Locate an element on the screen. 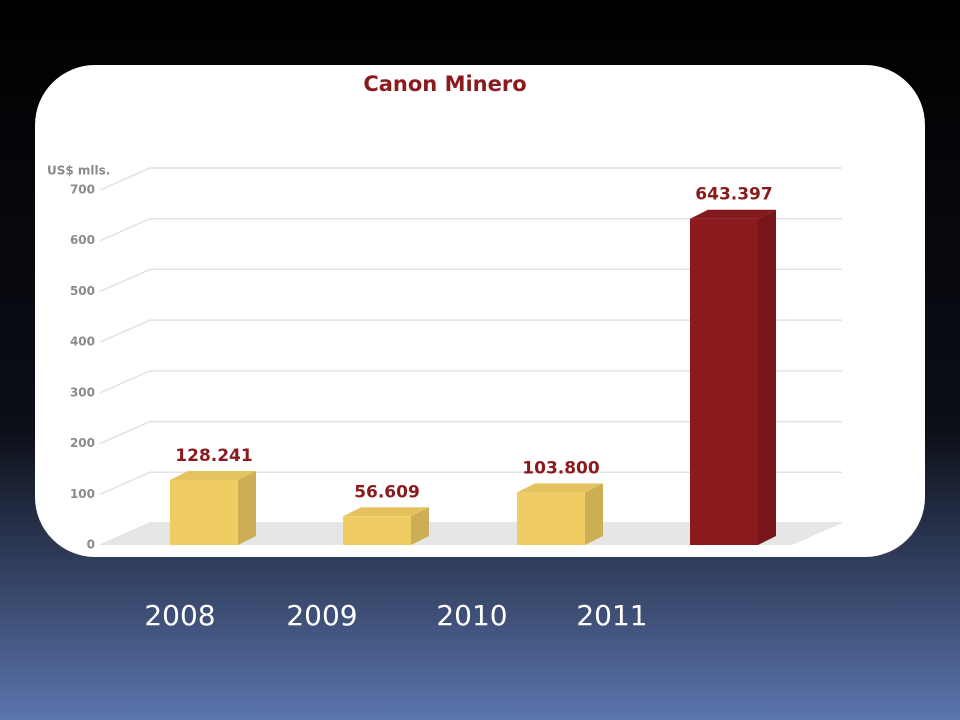 The height and width of the screenshot is (720, 960). x-tick-label: 2011 is located at coordinates (611, 615).